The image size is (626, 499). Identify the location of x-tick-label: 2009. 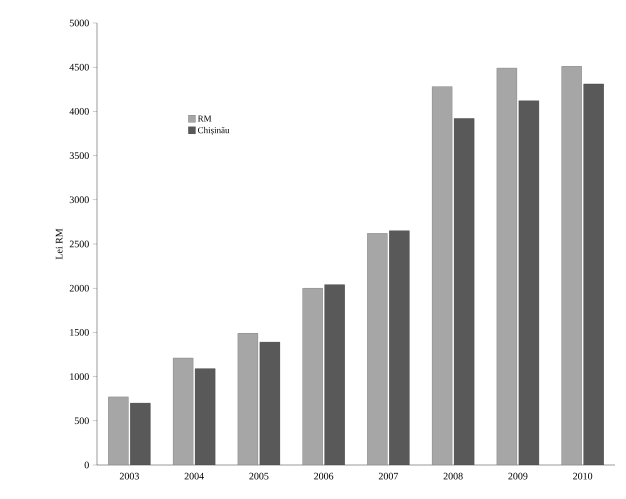
(518, 476).